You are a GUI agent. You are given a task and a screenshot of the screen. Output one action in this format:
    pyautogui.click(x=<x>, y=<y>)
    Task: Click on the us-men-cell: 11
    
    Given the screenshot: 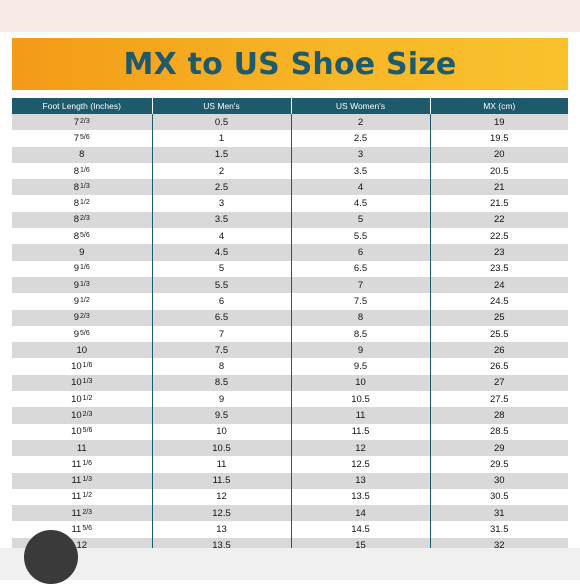 What is the action you would take?
    pyautogui.click(x=222, y=464)
    